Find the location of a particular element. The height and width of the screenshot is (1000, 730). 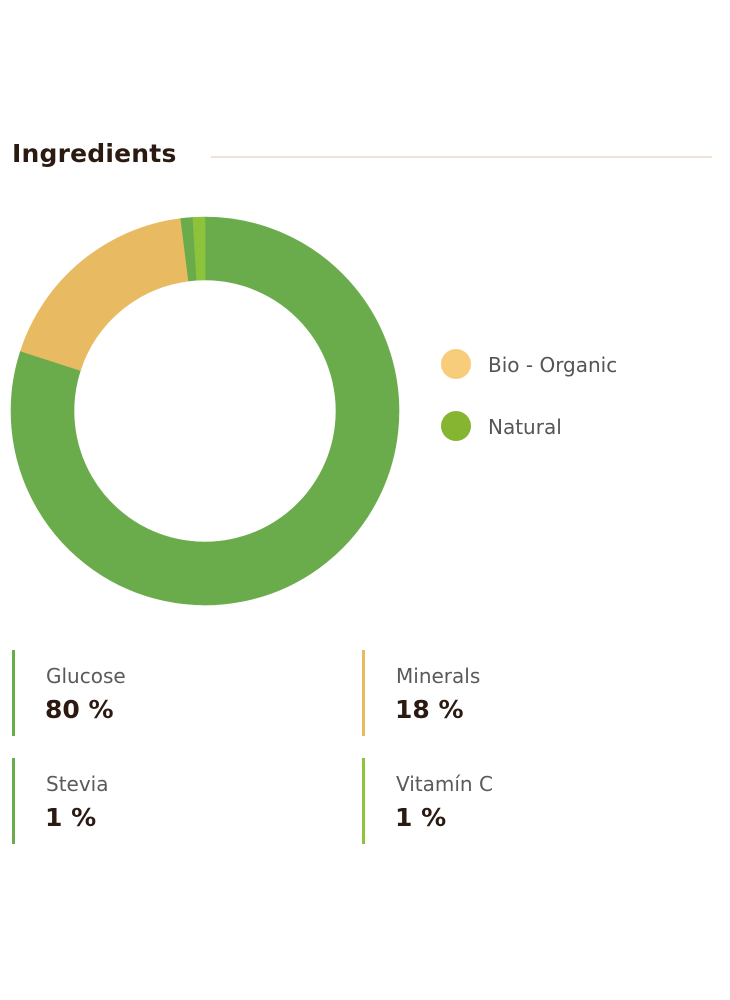

stat-name-glucose: Glucose is located at coordinates (86, 676).